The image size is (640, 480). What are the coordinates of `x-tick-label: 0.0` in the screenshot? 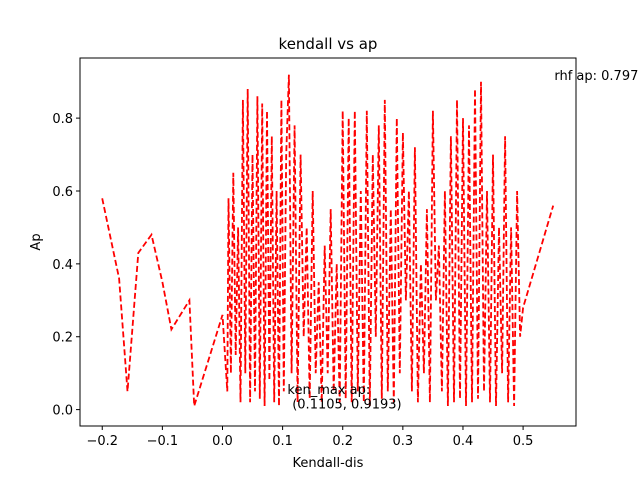 It's located at (222, 441).